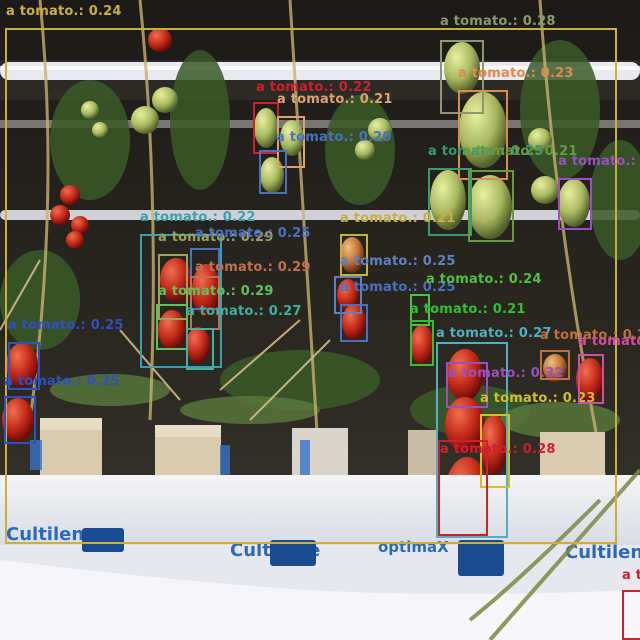 This screenshot has width=640, height=640. I want to click on detection-label: a tomato.: 0.20, so click(334, 137).